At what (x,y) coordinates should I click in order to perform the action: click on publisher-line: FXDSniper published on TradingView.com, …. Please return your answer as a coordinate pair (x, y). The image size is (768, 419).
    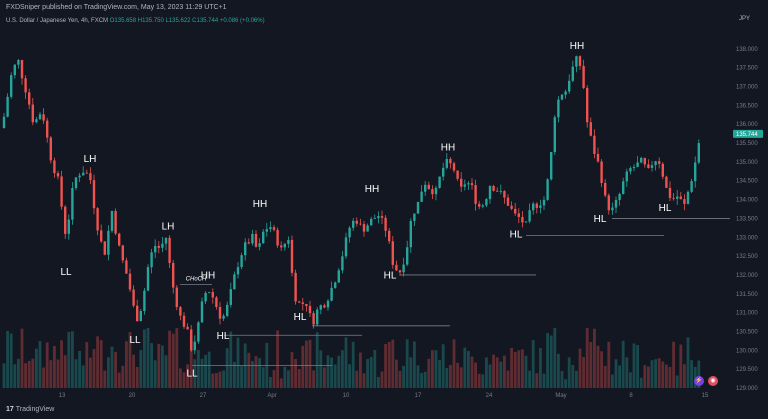
    Looking at the image, I should click on (116, 7).